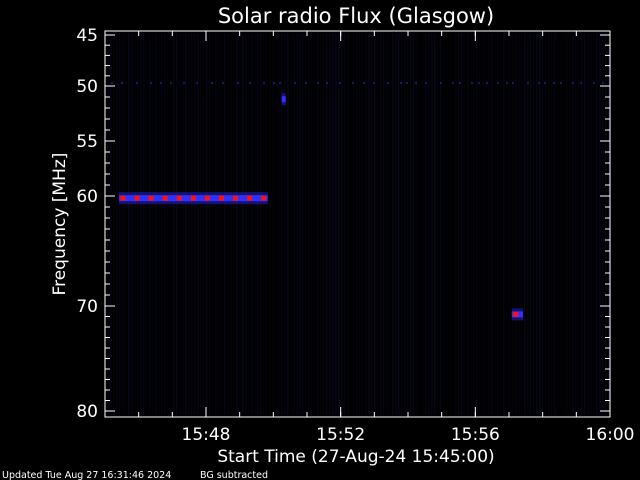 The height and width of the screenshot is (480, 640). Describe the element at coordinates (234, 475) in the screenshot. I see `bg-subtracted-note: BG subtracted` at that location.